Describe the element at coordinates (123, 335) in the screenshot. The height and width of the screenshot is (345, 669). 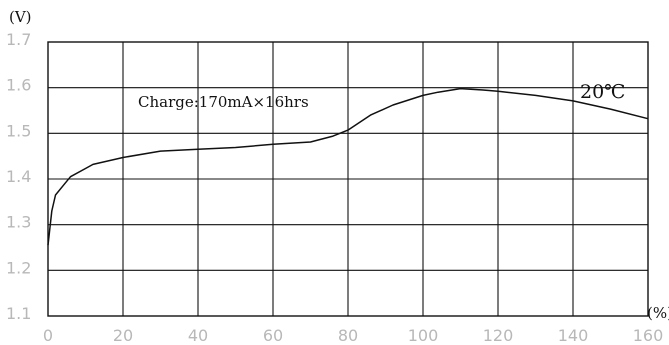
I see `x-tick-label: 20` at that location.